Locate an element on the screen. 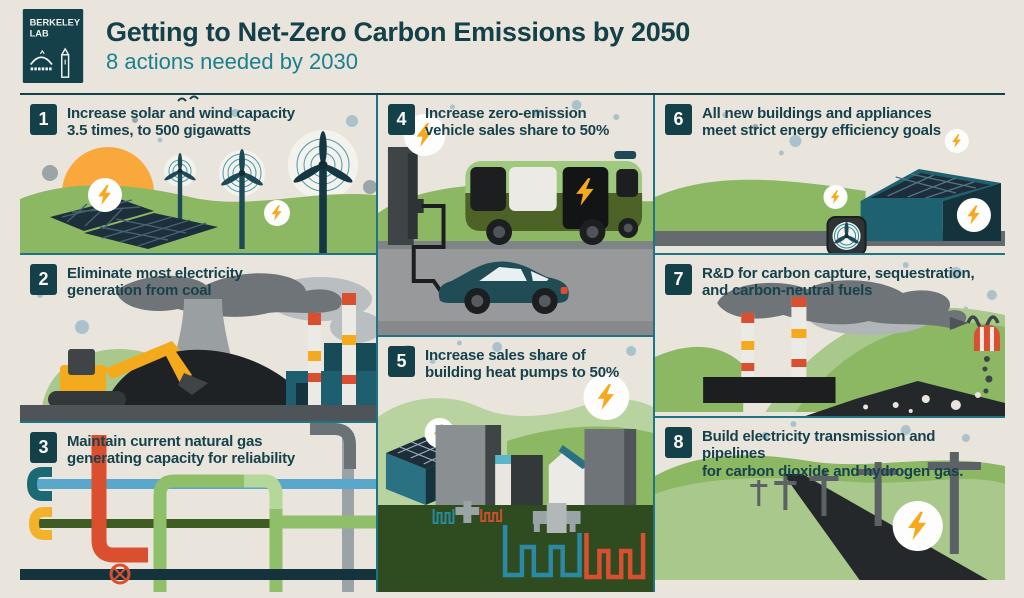 The image size is (1024, 598). hill-right is located at coordinates (900, 367).